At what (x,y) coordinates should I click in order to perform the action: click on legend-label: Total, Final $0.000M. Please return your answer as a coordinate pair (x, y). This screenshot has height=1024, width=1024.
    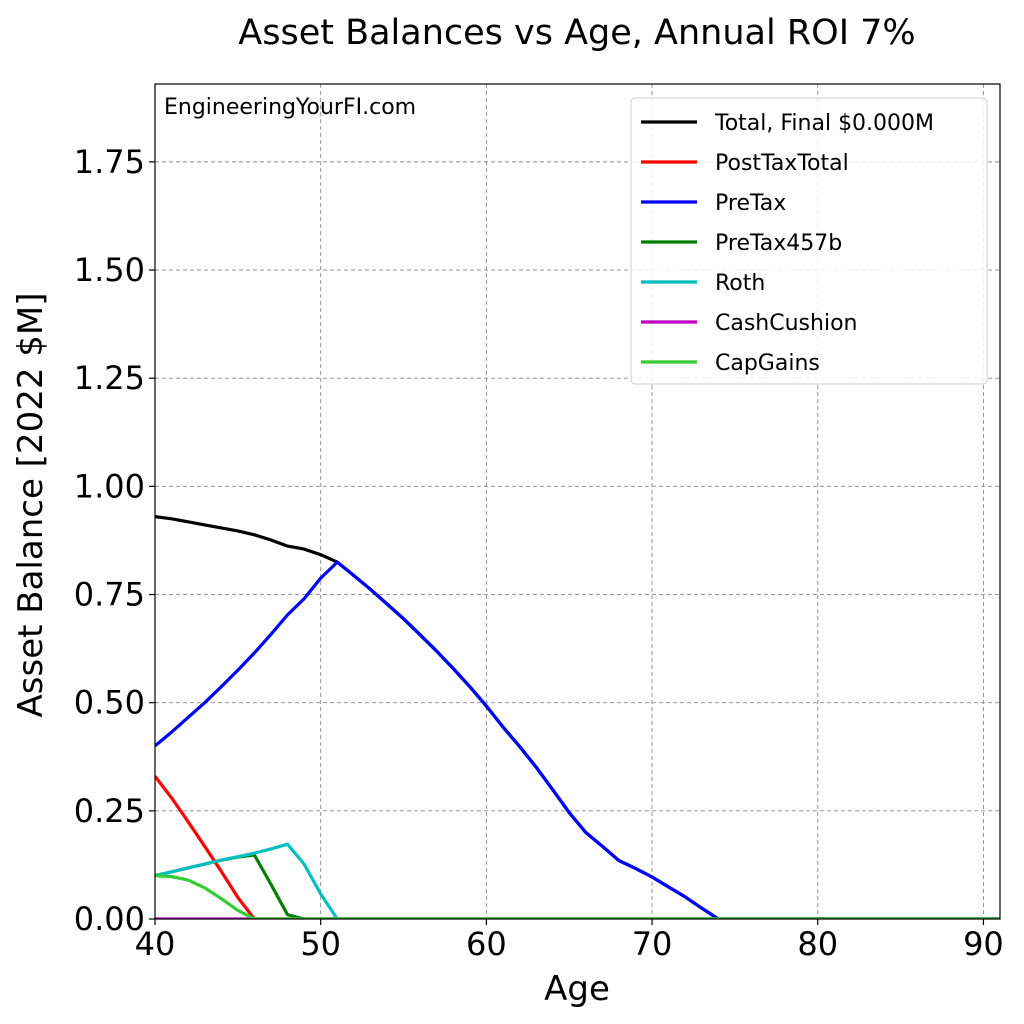
    Looking at the image, I should click on (824, 123).